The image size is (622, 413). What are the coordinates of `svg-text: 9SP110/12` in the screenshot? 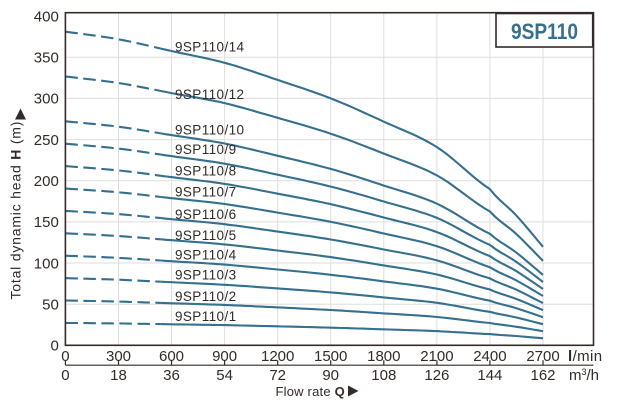 It's located at (209, 94).